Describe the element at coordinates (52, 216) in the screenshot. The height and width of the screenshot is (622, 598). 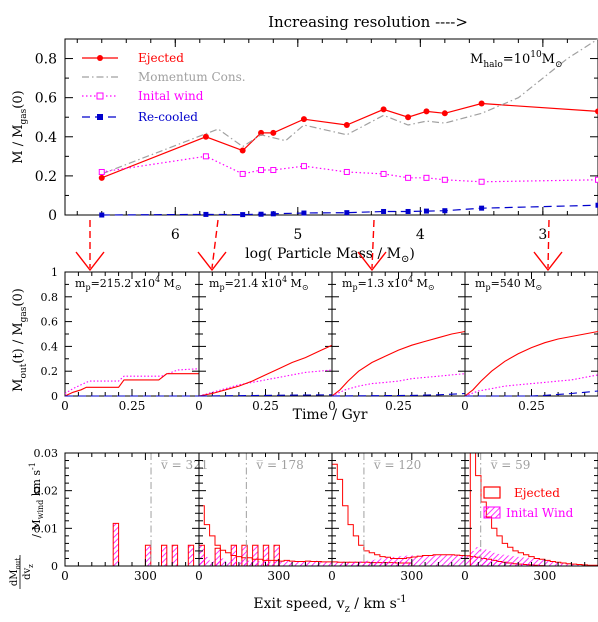
I see `top-y-tick-label: 0` at that location.